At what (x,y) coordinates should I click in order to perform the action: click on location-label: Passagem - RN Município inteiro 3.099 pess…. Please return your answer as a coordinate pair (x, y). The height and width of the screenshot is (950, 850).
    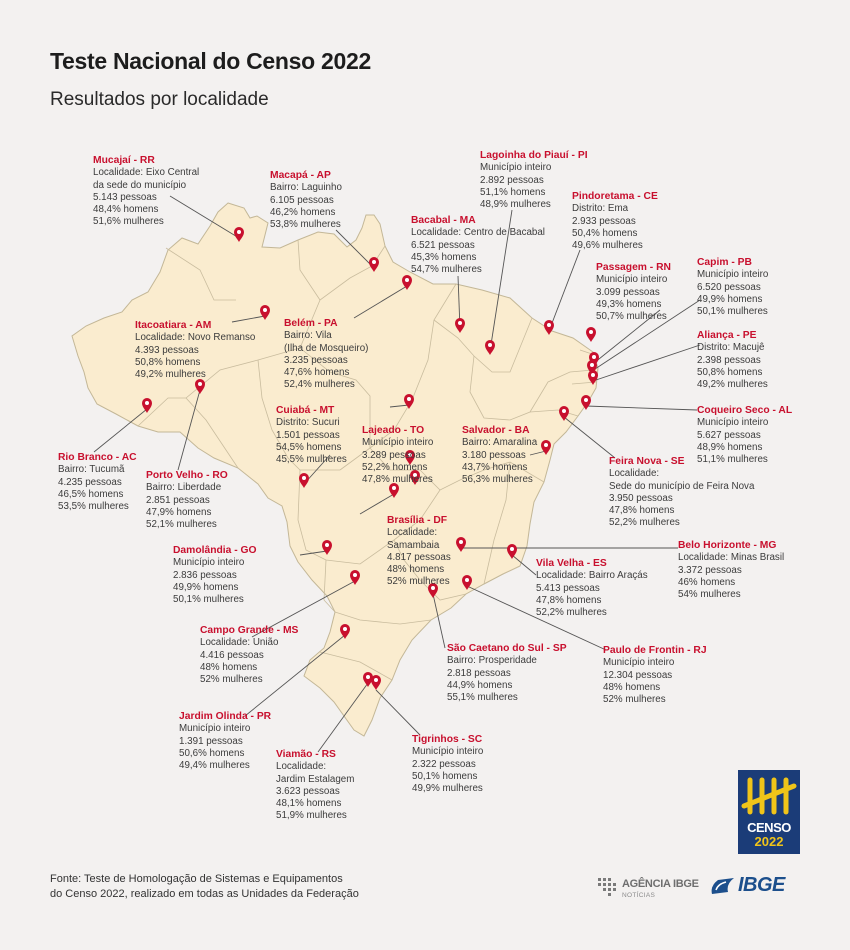
    Looking at the image, I should click on (633, 292).